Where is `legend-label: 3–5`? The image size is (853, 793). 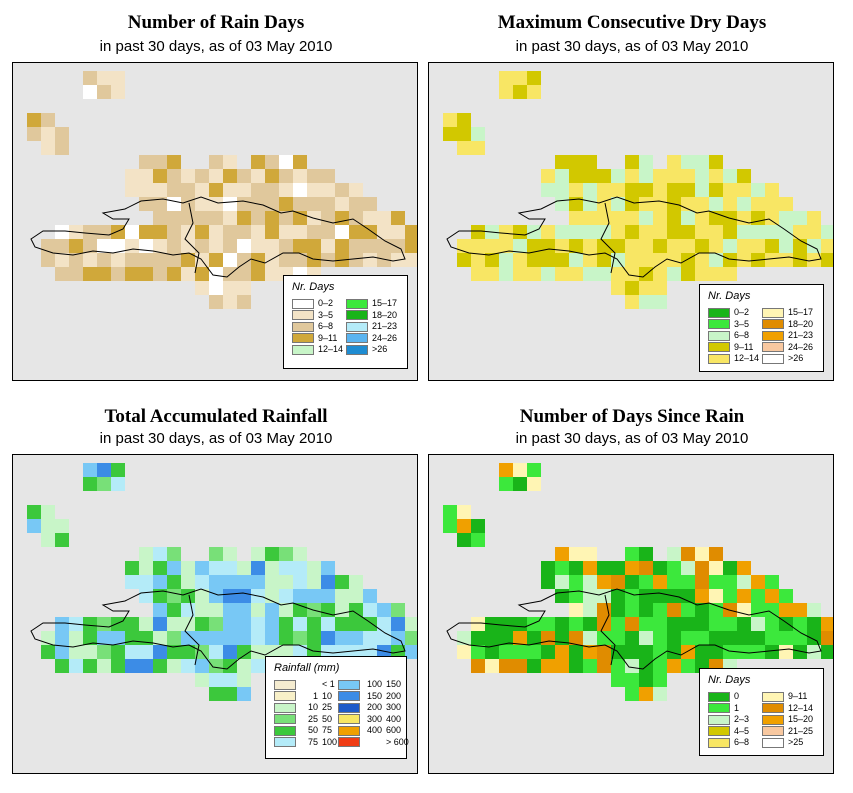 legend-label: 3–5 is located at coordinates (326, 314).